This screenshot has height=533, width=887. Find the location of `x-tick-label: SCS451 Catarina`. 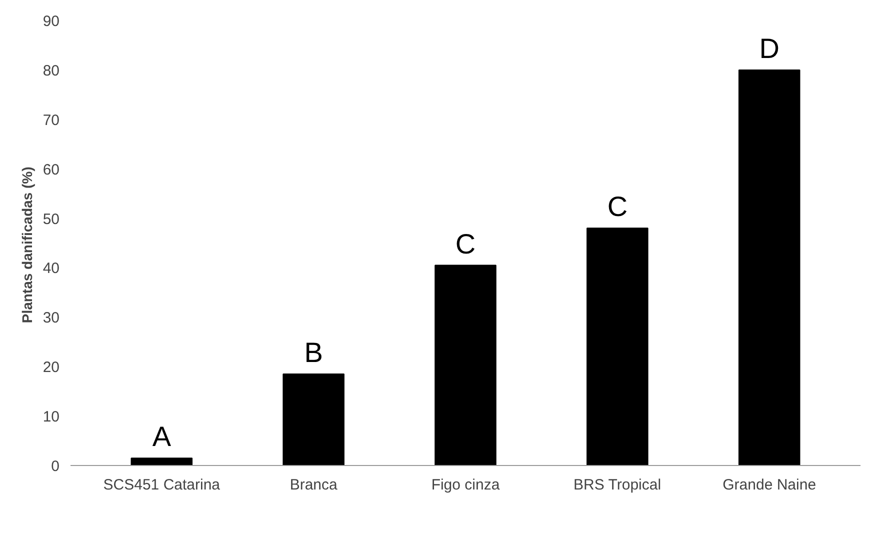

x-tick-label: SCS451 Catarina is located at coordinates (162, 485).